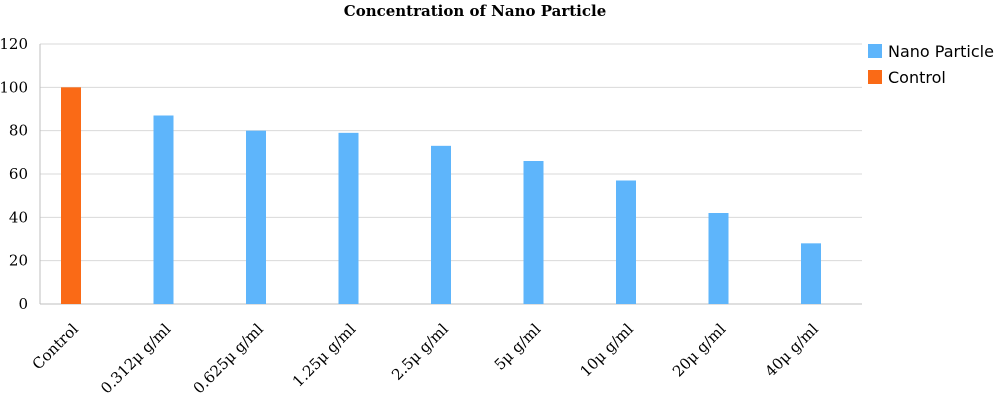 The width and height of the screenshot is (1000, 411). I want to click on y-tick-label: 0, so click(23, 304).